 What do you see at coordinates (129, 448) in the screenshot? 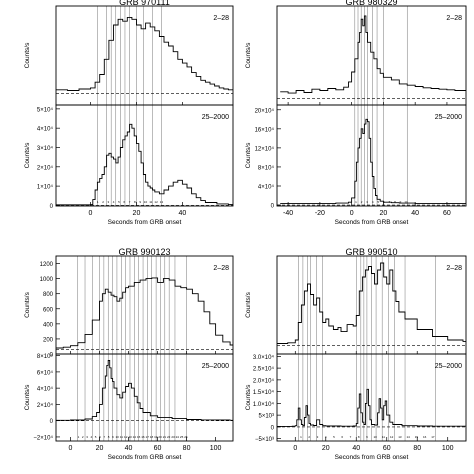
I see `x-tick-label: 40` at bounding box center [129, 448].